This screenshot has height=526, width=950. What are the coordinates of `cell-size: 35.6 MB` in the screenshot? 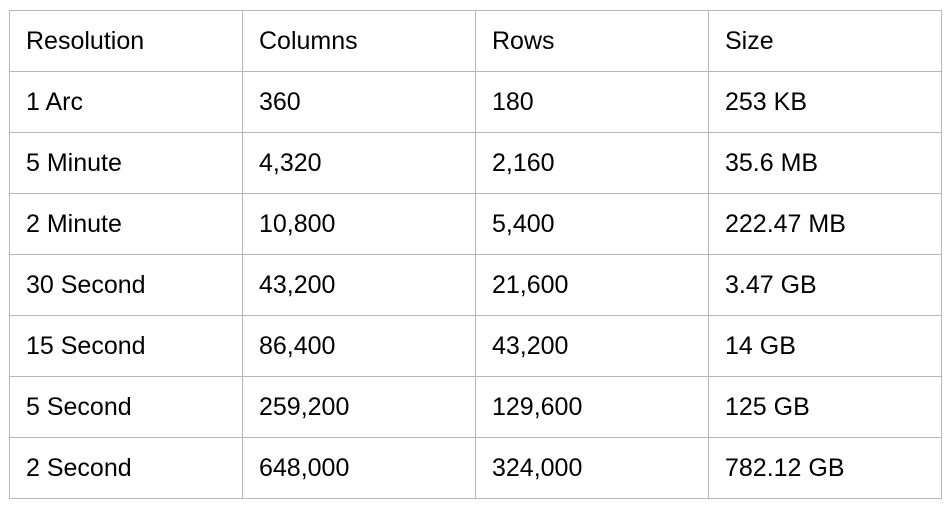 It's located at (825, 163).